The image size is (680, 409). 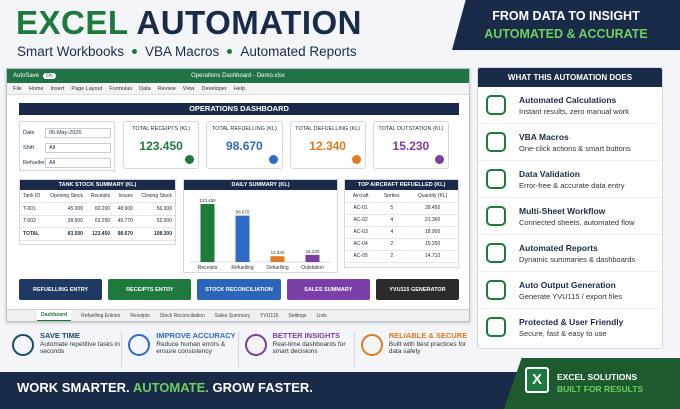 What do you see at coordinates (297, 315) in the screenshot?
I see `sheet-tab: Settings` at bounding box center [297, 315].